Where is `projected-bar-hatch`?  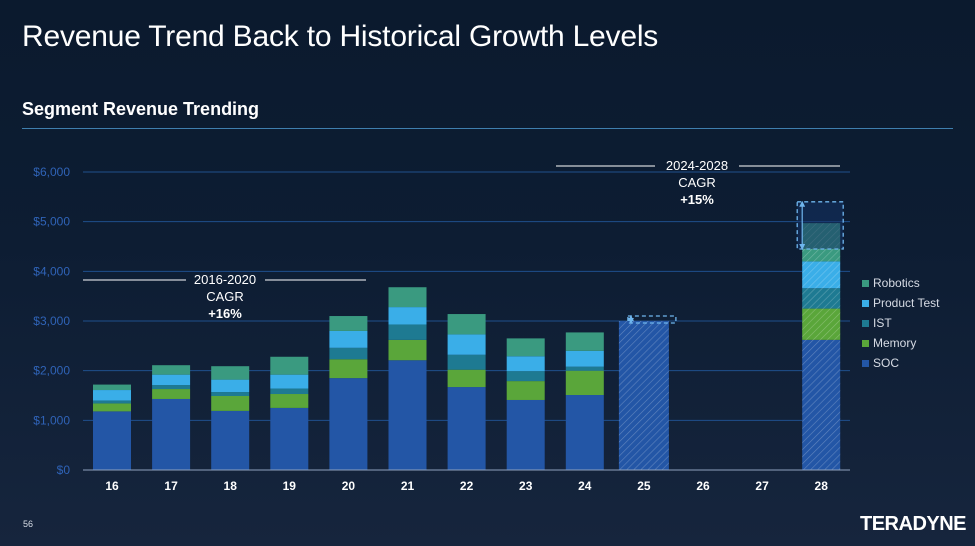 projected-bar-hatch is located at coordinates (643, 395).